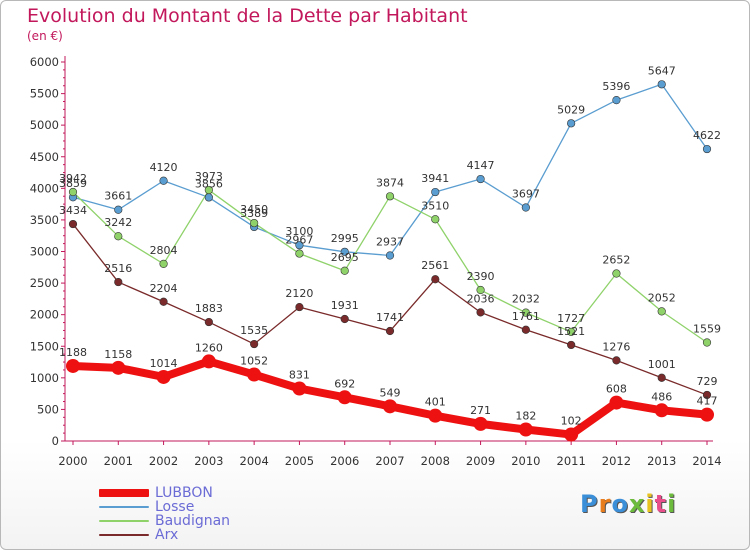  Describe the element at coordinates (118, 268) in the screenshot. I see `data-label-arx: 2516` at that location.